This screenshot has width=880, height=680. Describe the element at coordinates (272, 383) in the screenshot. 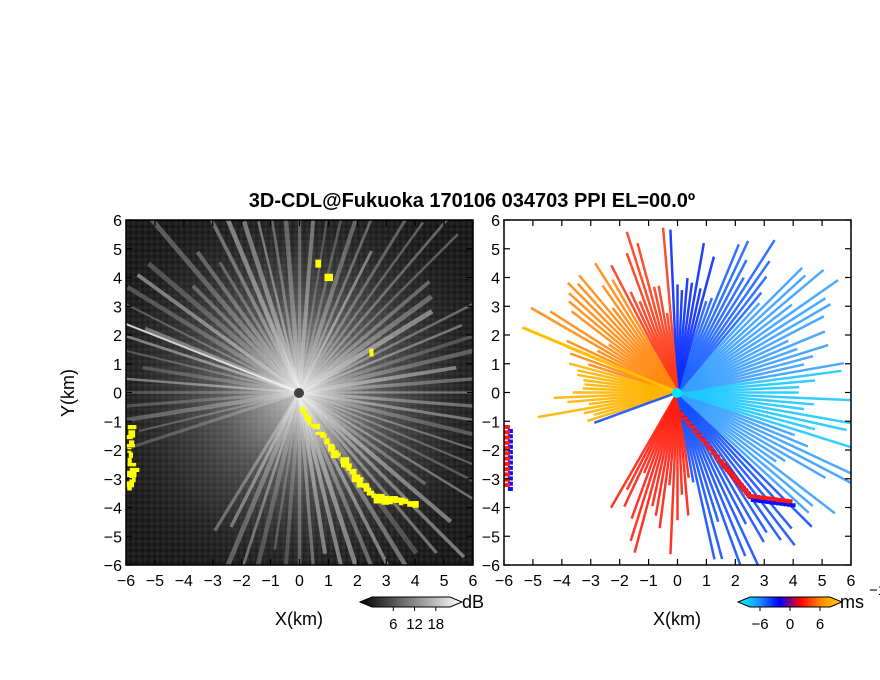

I see `clutter-highlights` at that location.